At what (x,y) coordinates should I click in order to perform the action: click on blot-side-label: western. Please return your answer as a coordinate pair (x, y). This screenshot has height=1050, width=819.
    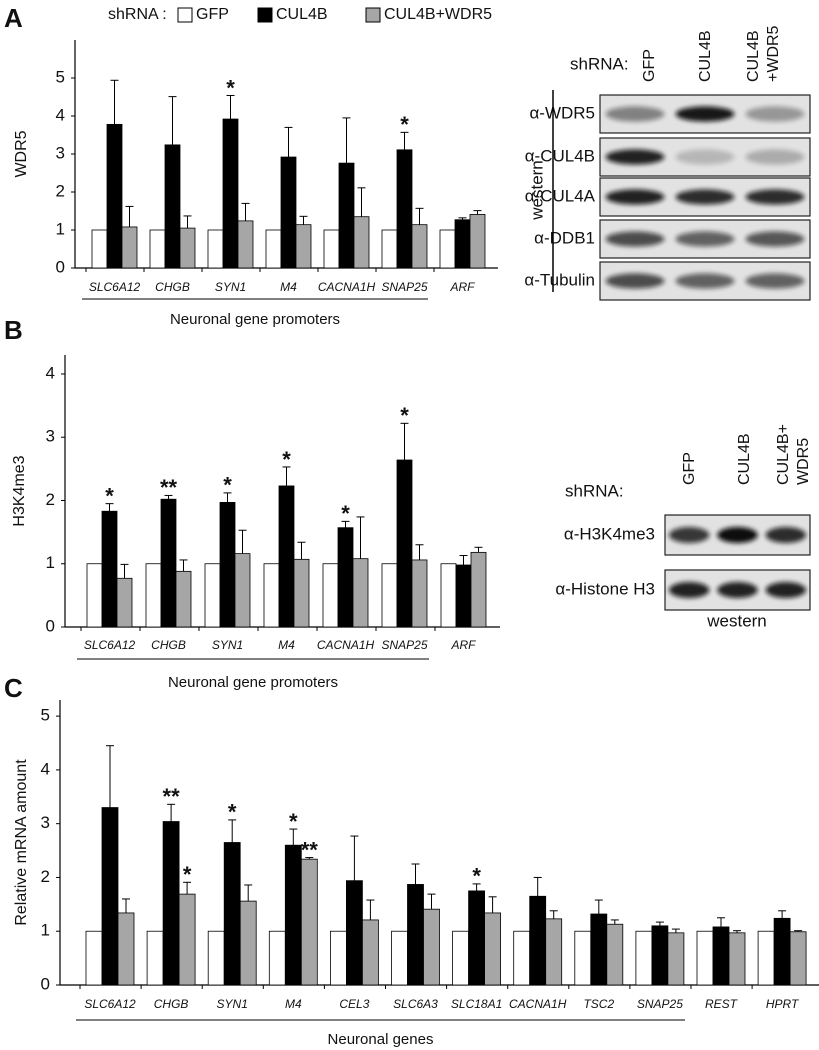
    Looking at the image, I should click on (536, 190).